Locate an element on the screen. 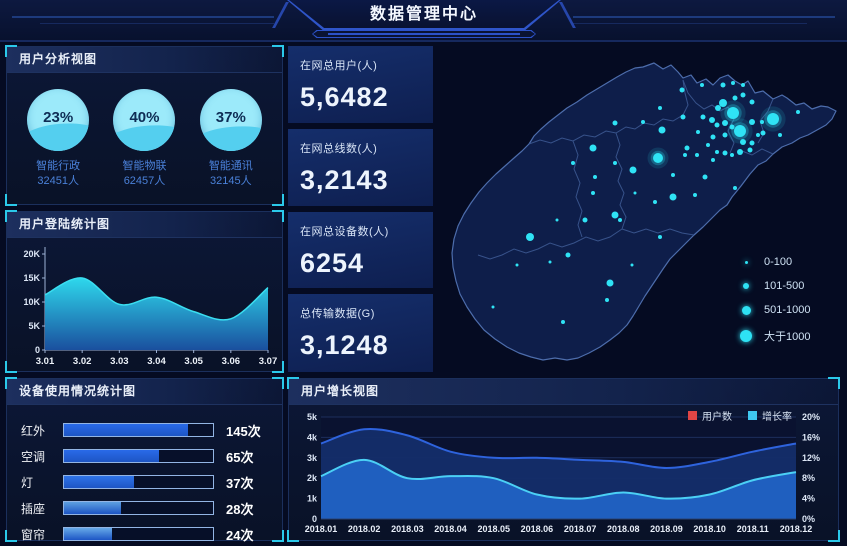  axis-label: 2018.08 is located at coordinates (623, 529).